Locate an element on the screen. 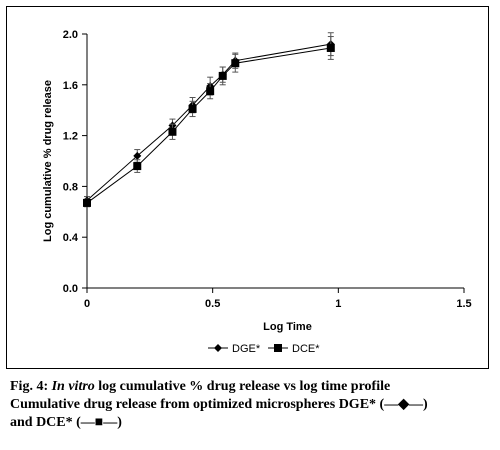 This screenshot has height=450, width=500. legend-label: DGE* is located at coordinates (246, 349).